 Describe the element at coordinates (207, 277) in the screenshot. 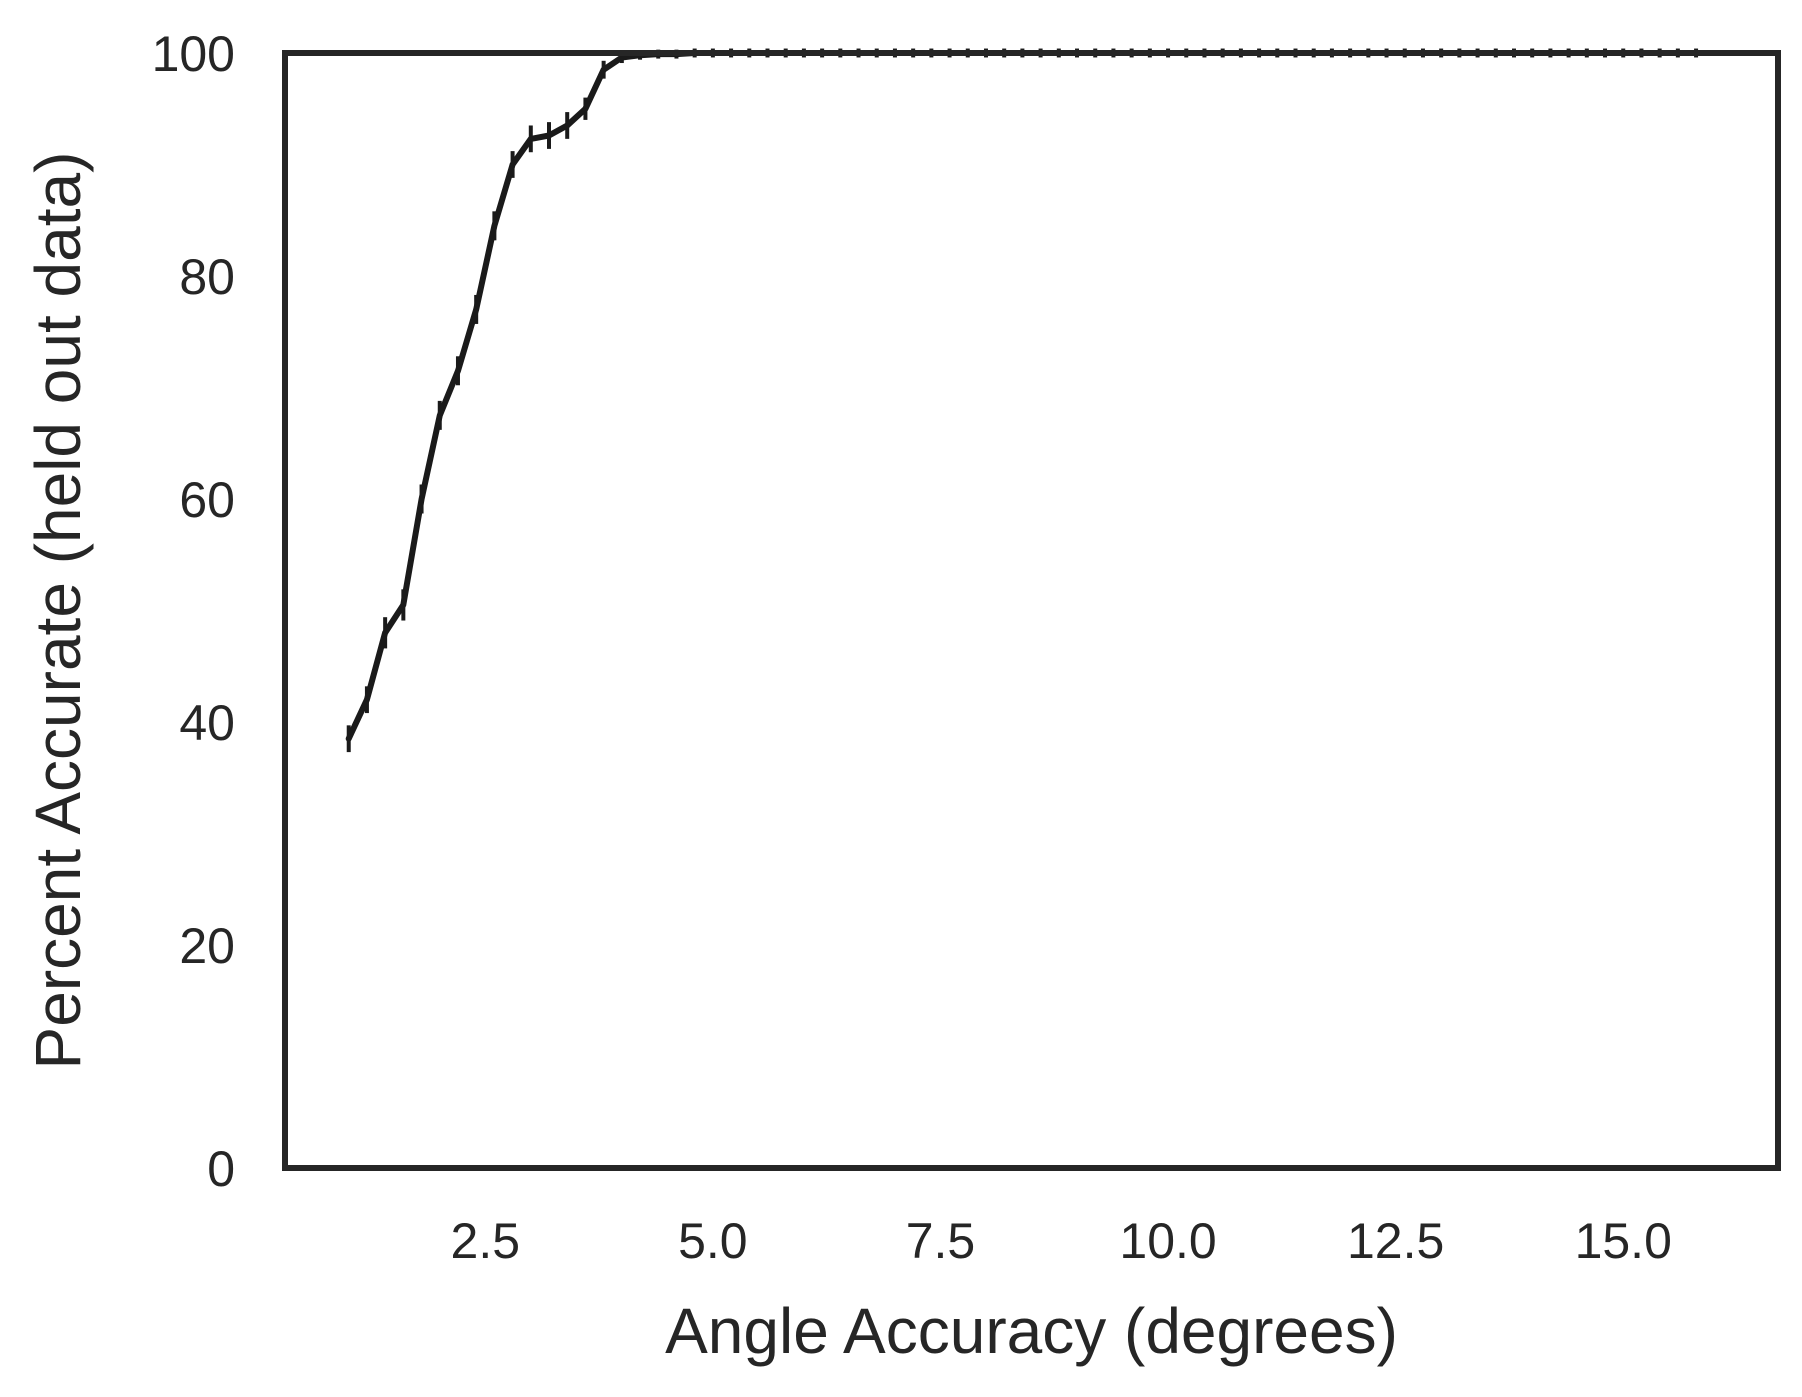

I see `y-tick-label: 80` at that location.